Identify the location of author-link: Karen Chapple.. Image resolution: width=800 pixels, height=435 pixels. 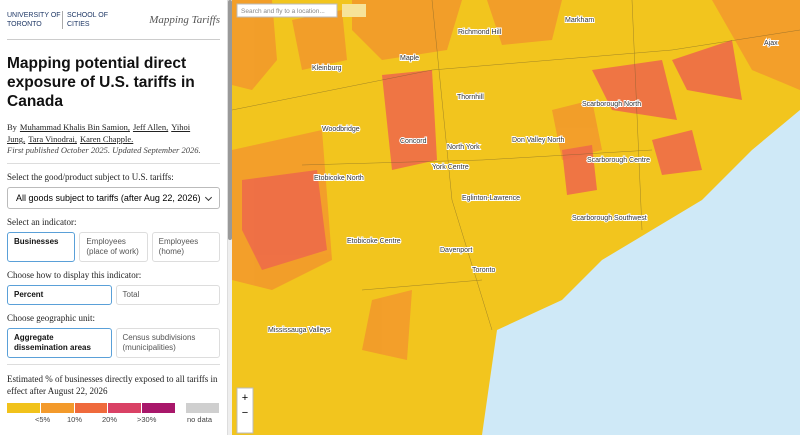
(106, 139).